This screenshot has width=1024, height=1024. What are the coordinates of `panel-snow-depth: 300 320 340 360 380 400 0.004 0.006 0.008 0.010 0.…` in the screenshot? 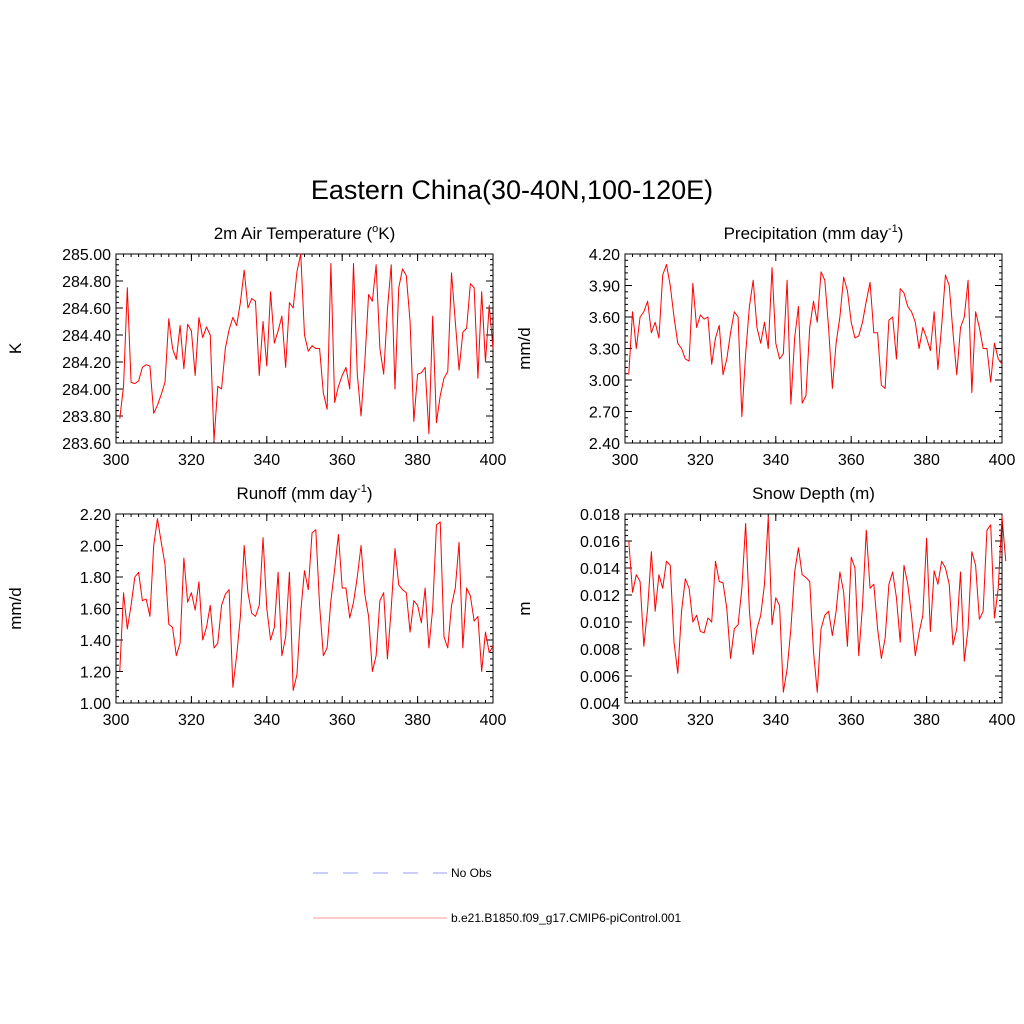 It's located at (765, 606).